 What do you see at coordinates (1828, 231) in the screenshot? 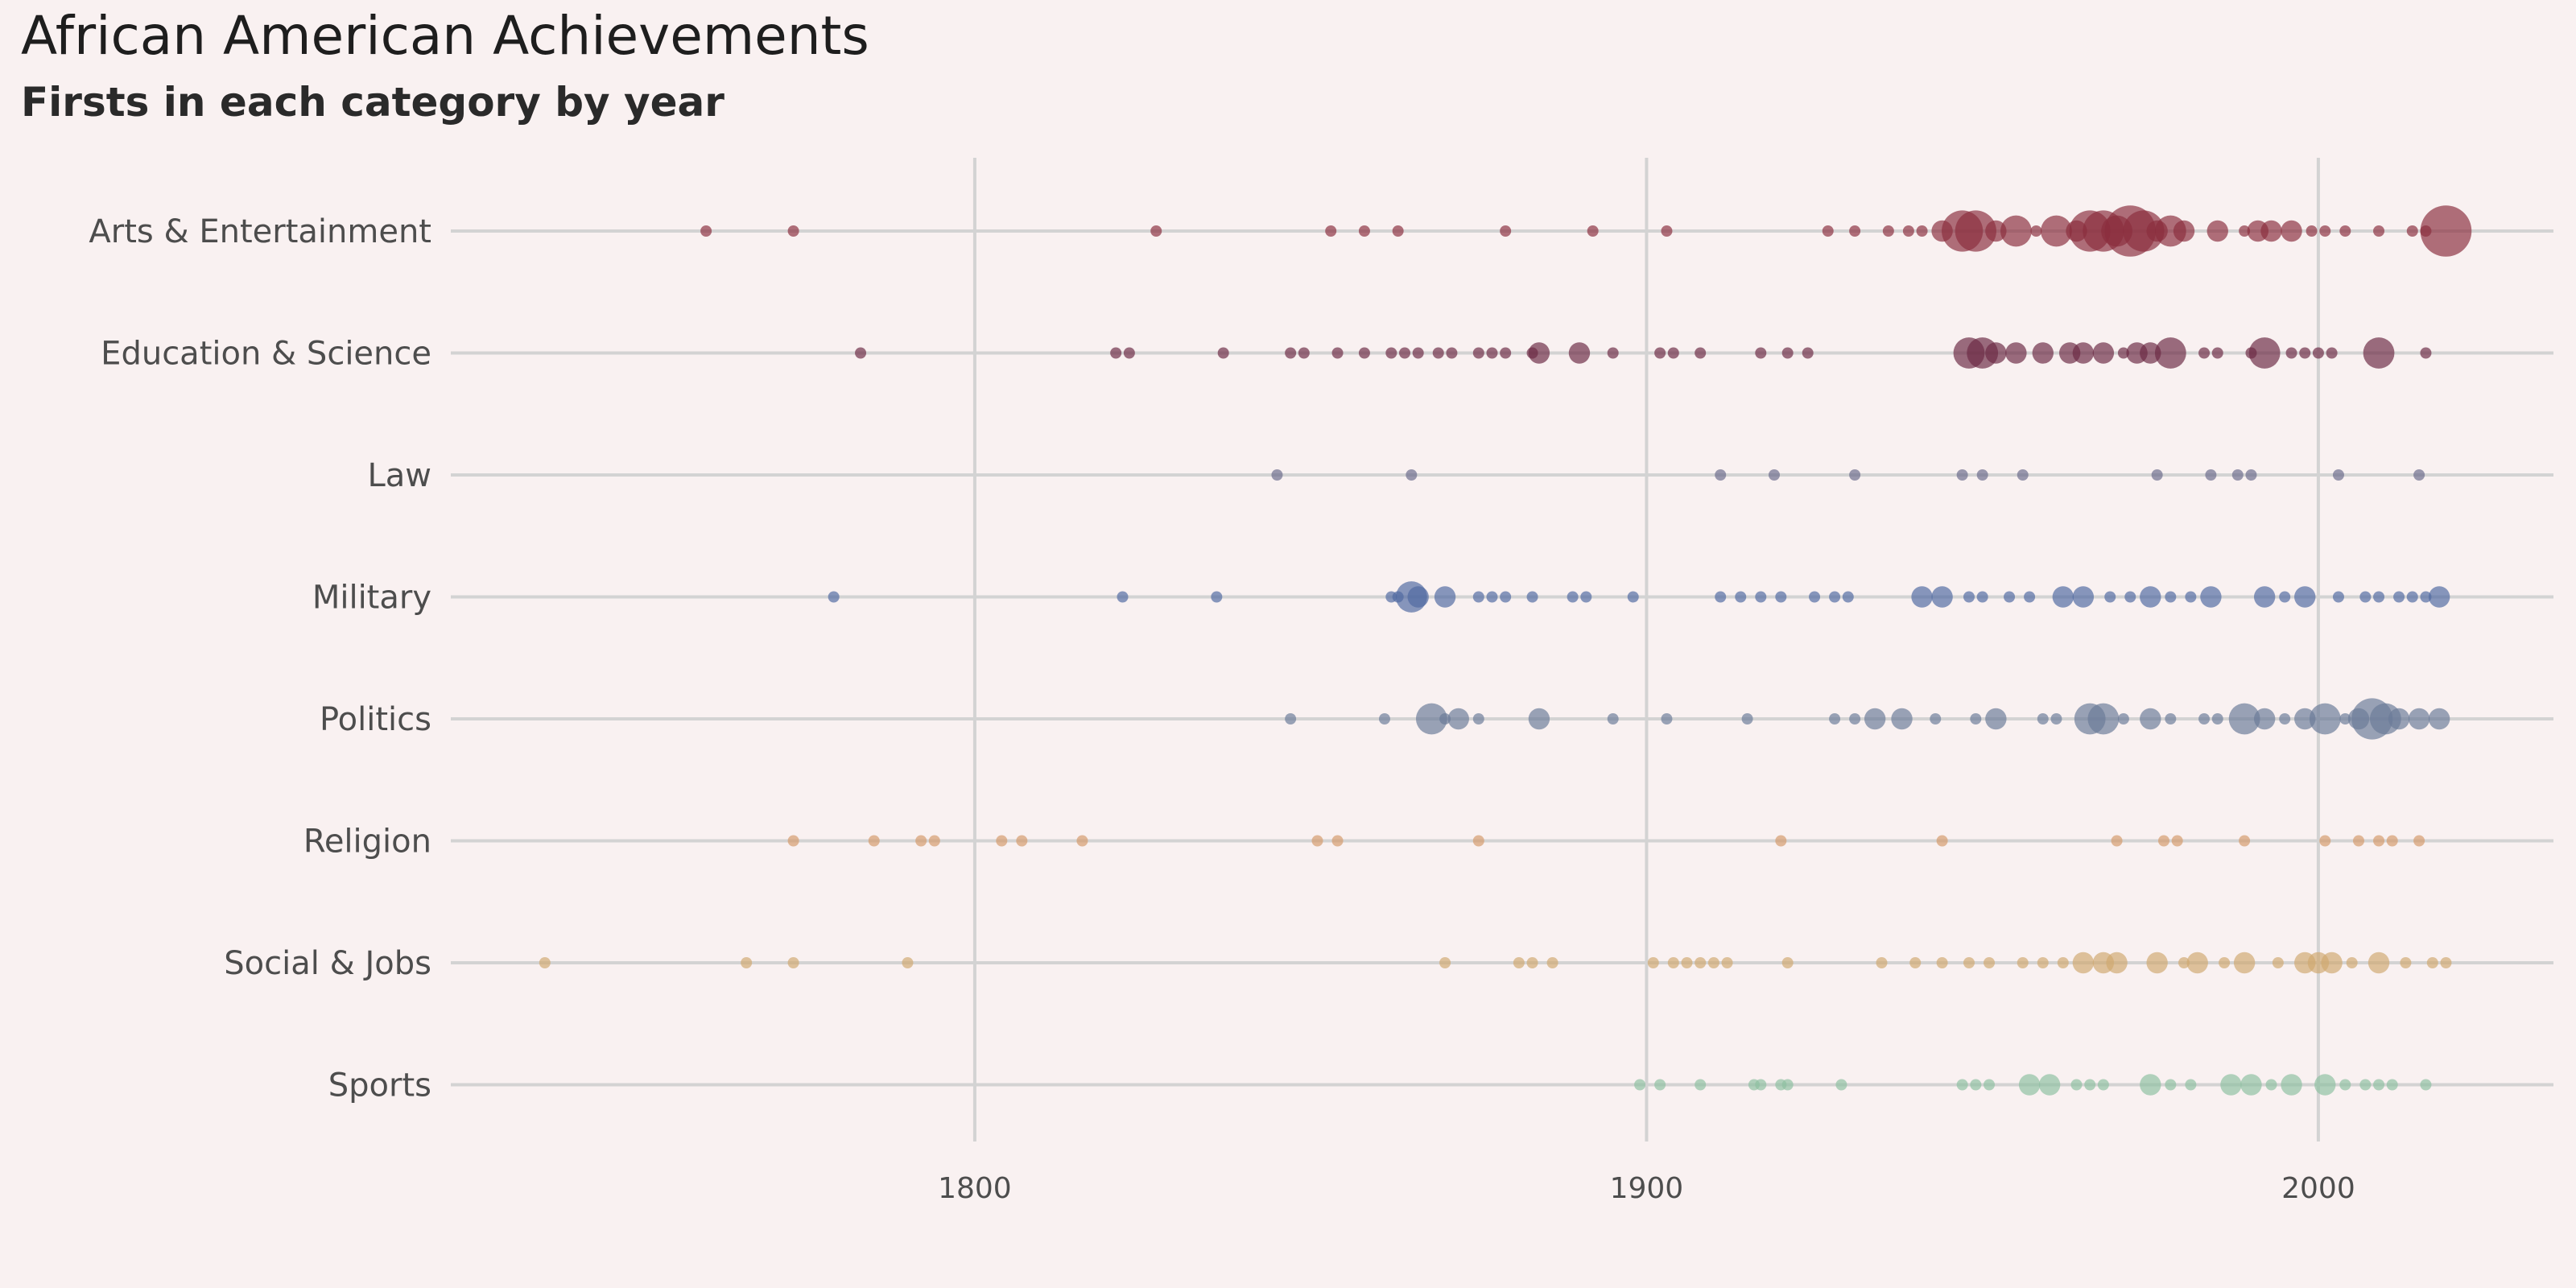
I see `point-arts-entertainment-1927` at bounding box center [1828, 231].